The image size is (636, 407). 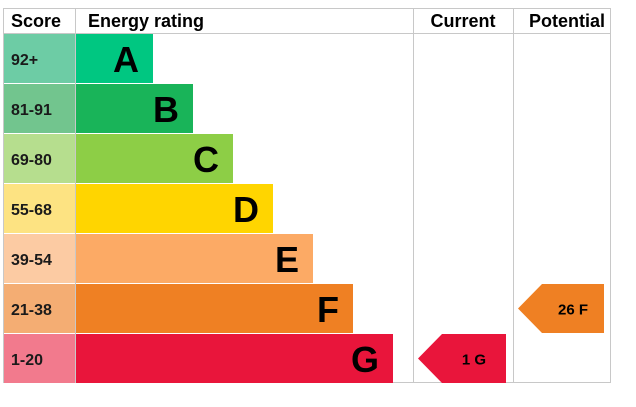 I want to click on band-letter-g: G, so click(x=365, y=359).